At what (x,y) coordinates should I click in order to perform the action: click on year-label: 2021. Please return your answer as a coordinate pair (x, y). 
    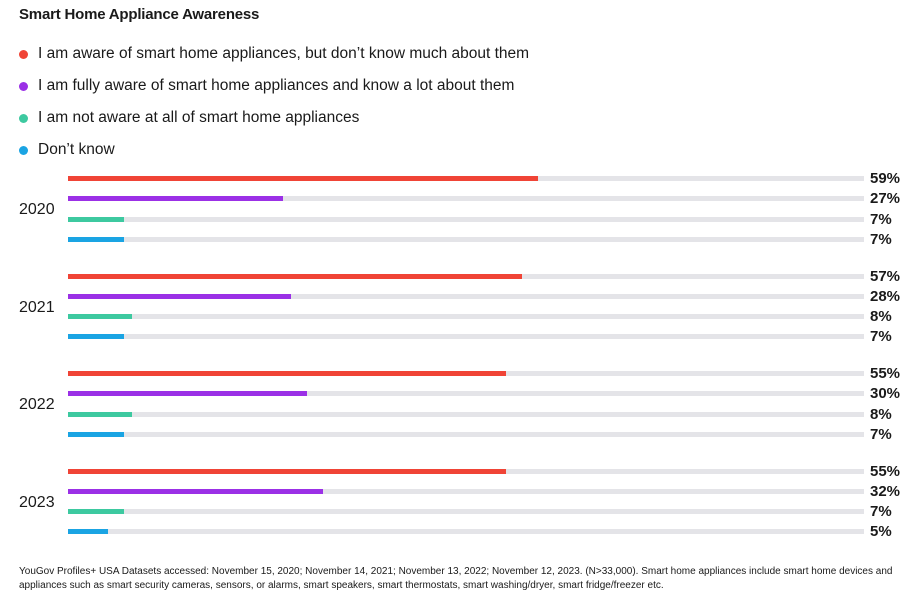
    Looking at the image, I should click on (37, 307).